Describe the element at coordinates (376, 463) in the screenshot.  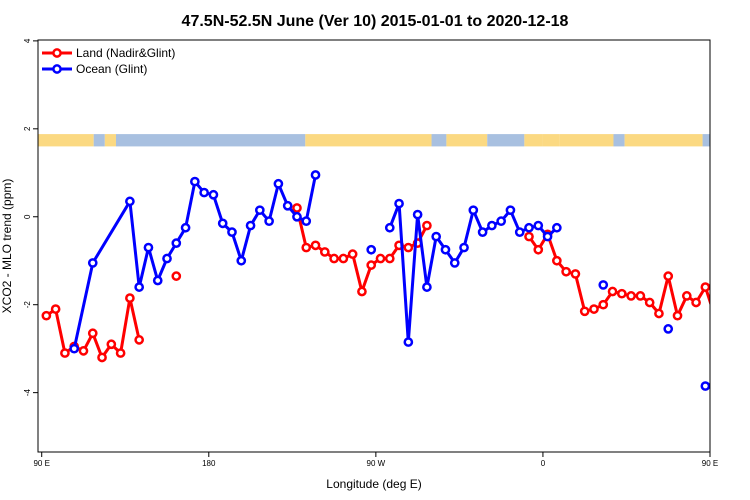
I see `x-tick-label: 90 W` at that location.